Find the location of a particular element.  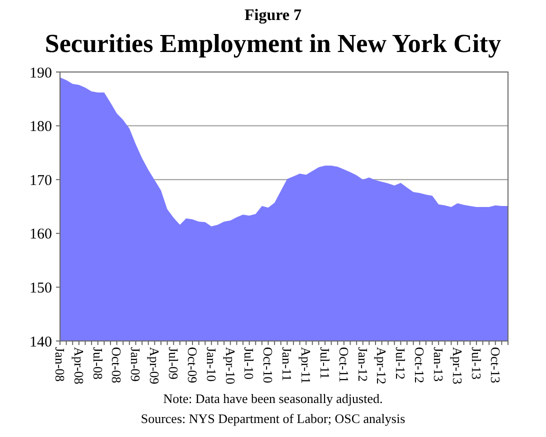

chart-title: Figure 7 is located at coordinates (273, 15).